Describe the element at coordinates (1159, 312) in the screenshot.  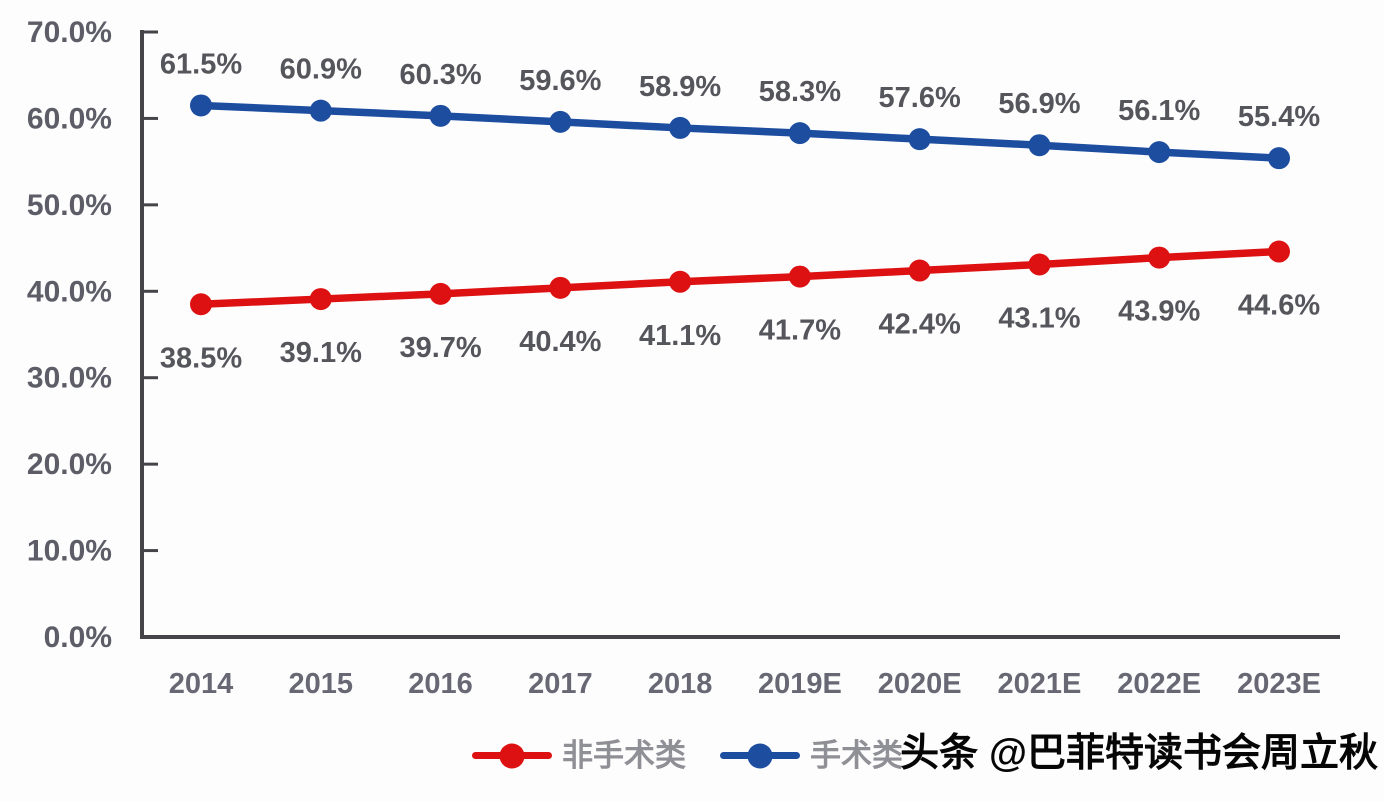
I see `non-surgical-data-label: 43.9%` at that location.